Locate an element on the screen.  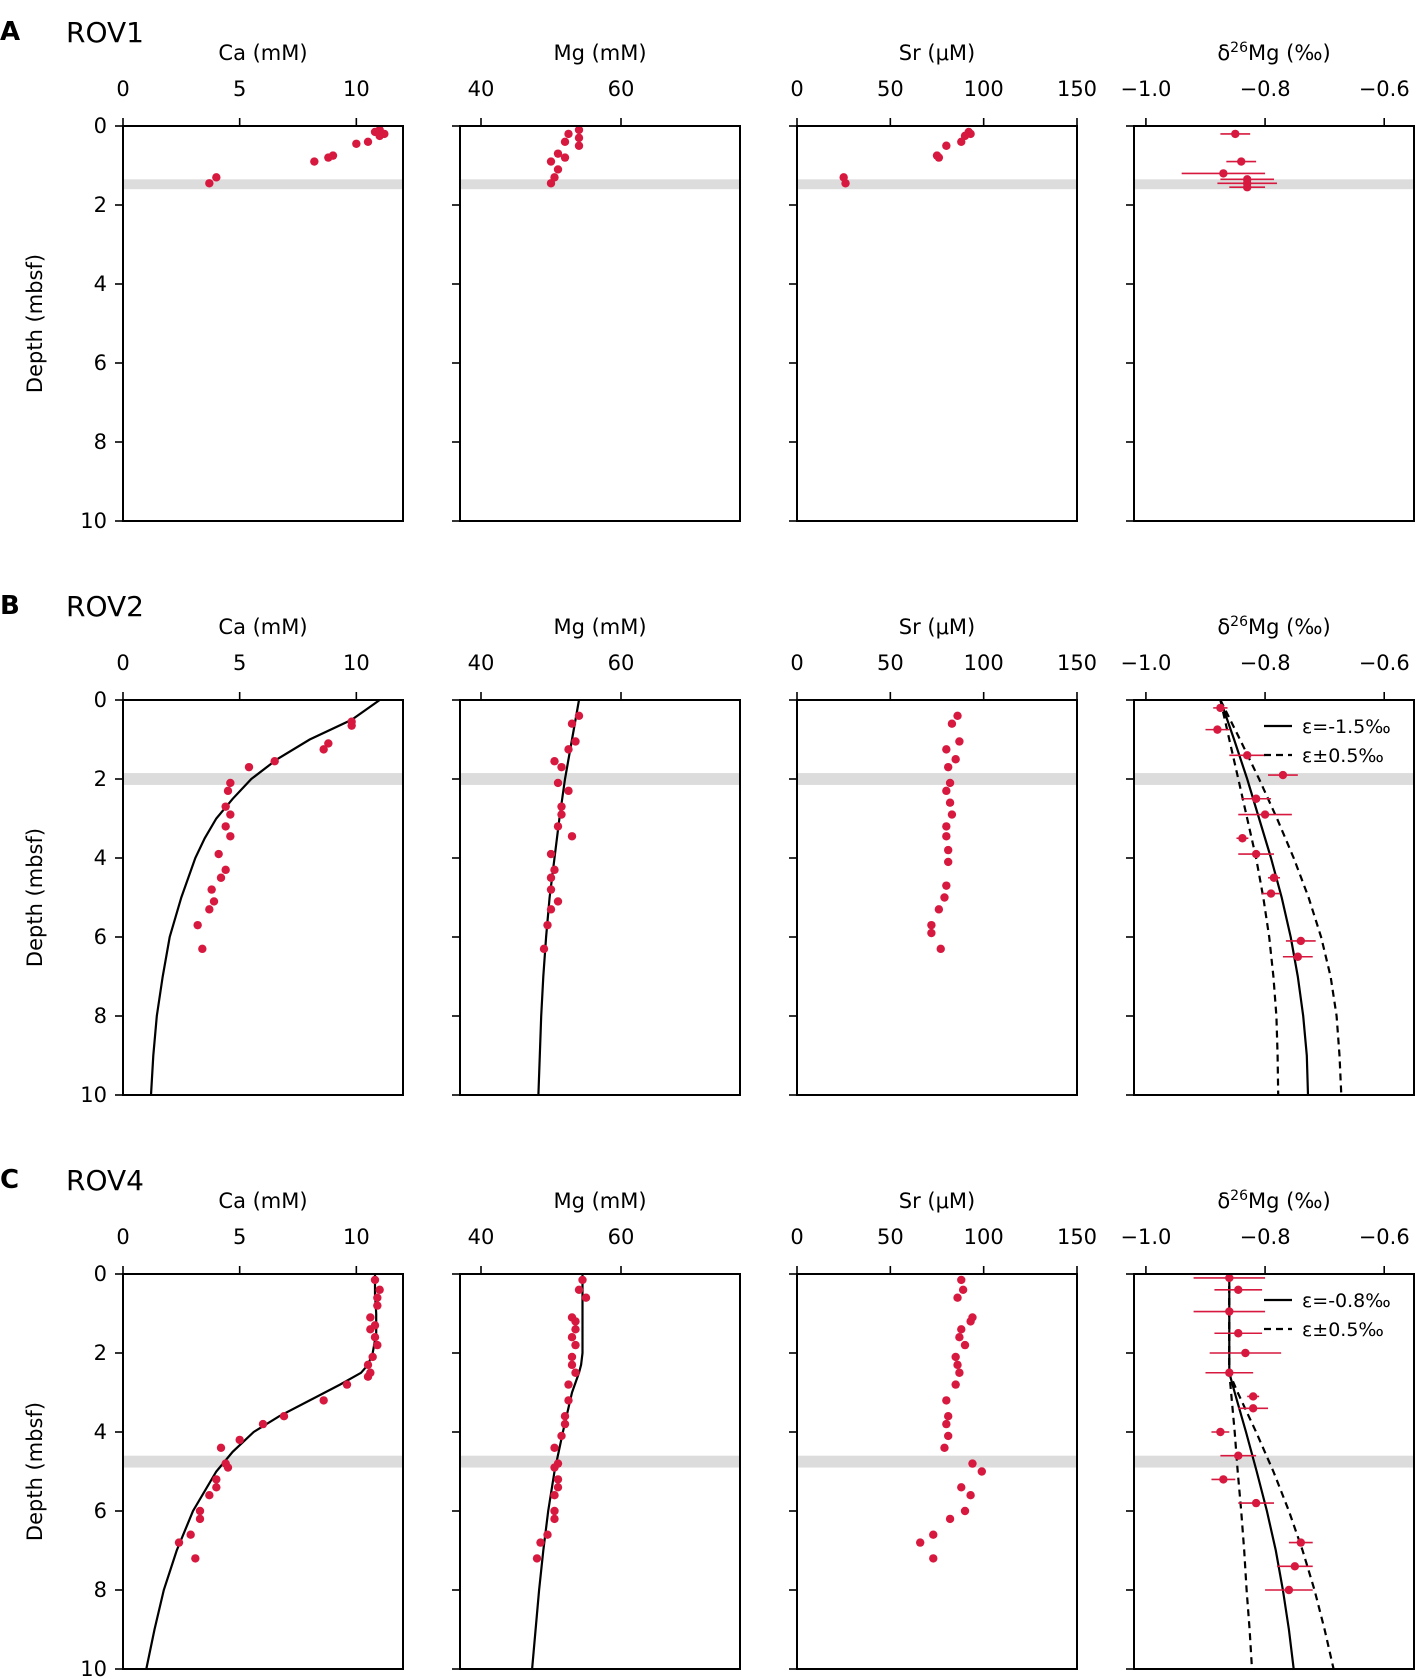
model-curve-upper is located at coordinates (1281, 1472).